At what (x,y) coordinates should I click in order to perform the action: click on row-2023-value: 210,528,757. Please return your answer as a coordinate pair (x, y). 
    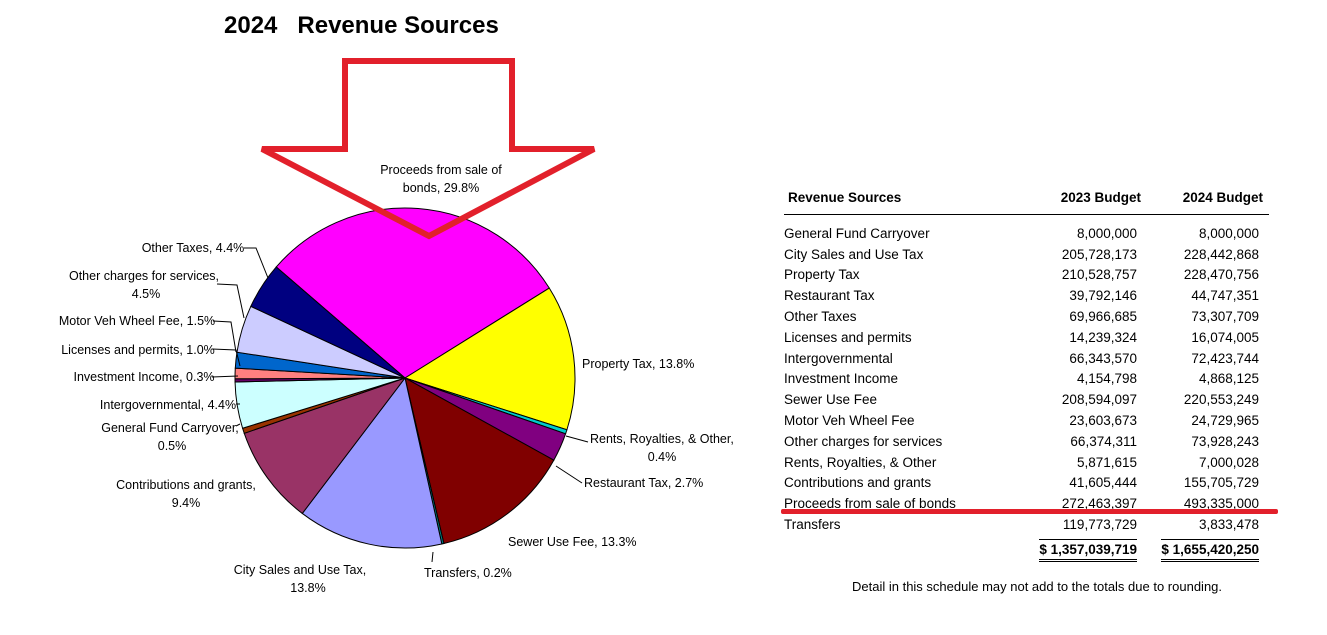
    Looking at the image, I should click on (1099, 275).